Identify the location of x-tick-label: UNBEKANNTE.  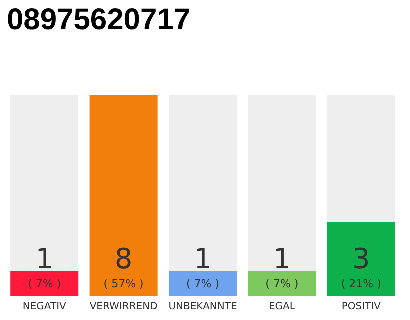
(203, 307).